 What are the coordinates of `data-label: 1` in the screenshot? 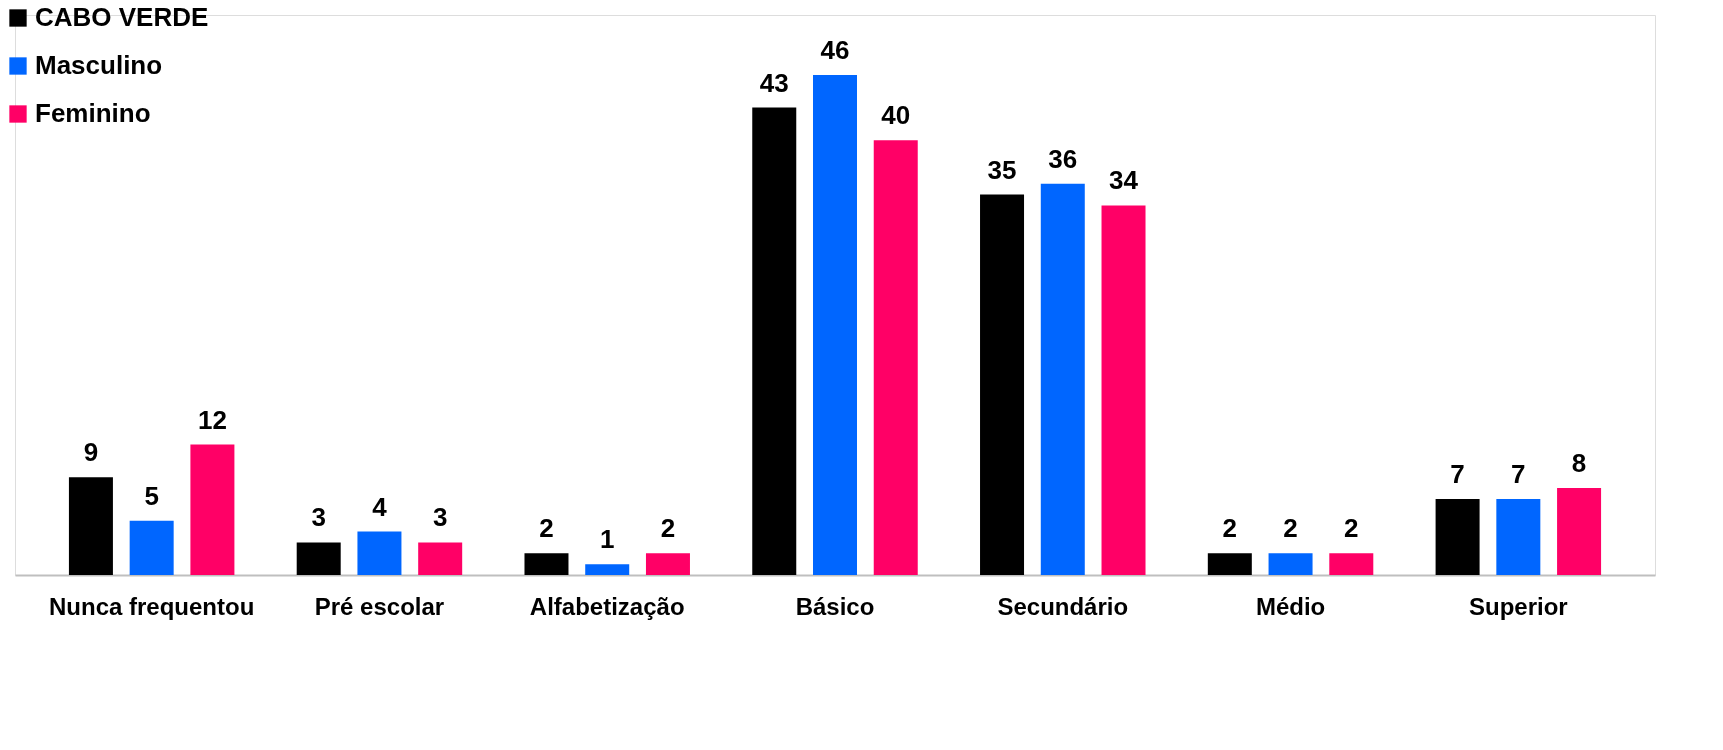 It's located at (607, 539).